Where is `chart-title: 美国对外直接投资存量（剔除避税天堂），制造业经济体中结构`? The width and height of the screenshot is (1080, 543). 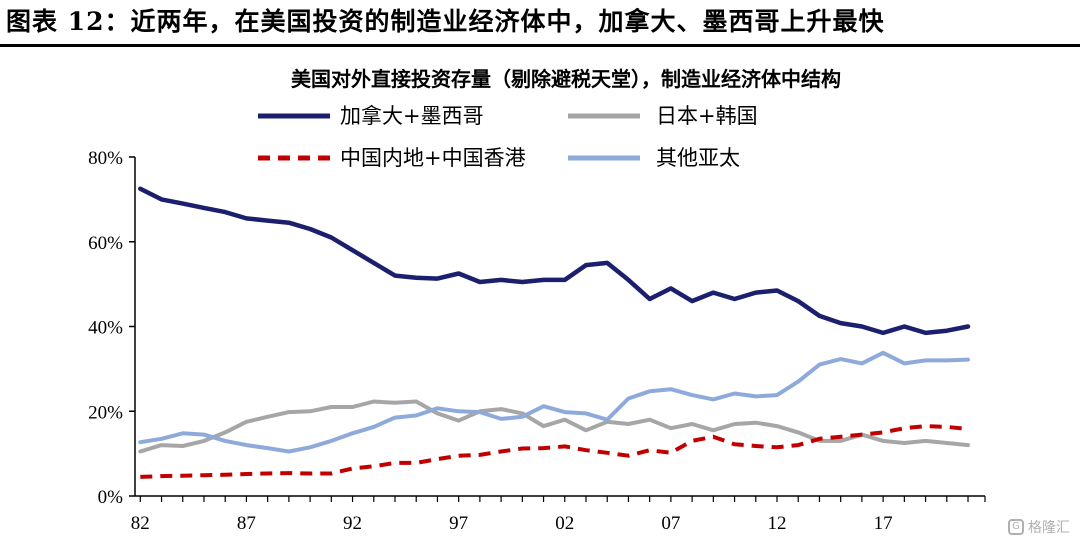 chart-title: 美国对外直接投资存量（剔除避税天堂），制造业经济体中结构 is located at coordinates (566, 79).